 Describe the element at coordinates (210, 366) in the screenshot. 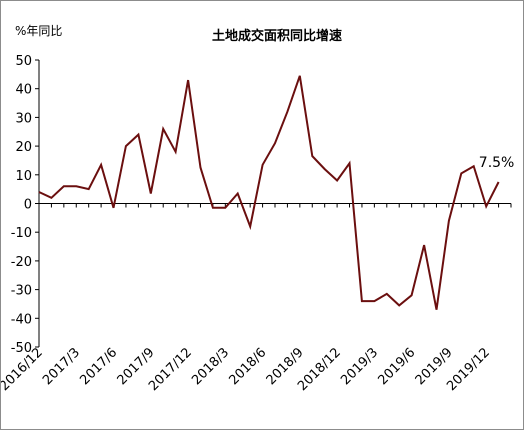

I see `x-tick-label: 2018/3` at that location.